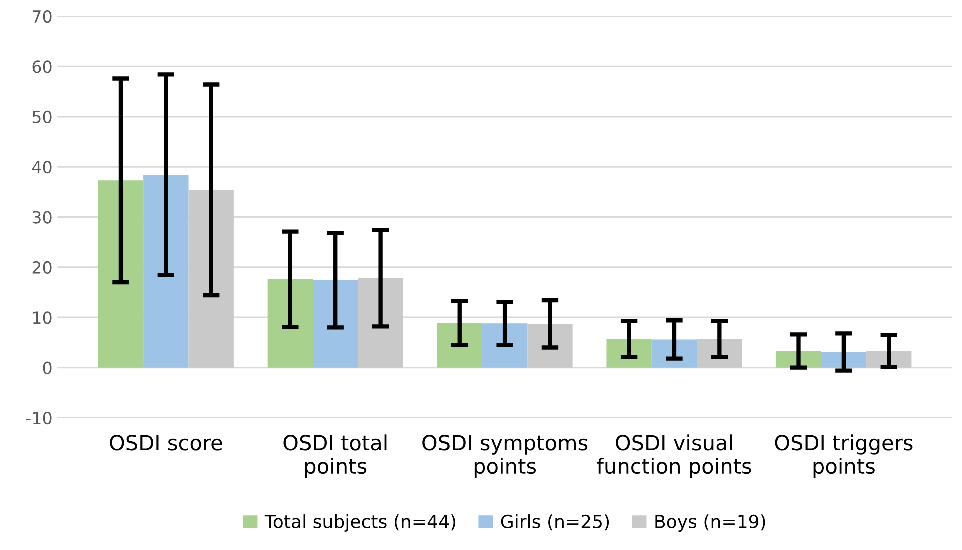 The image size is (962, 550). I want to click on x-tick-label: OSDI total points, so click(335, 456).